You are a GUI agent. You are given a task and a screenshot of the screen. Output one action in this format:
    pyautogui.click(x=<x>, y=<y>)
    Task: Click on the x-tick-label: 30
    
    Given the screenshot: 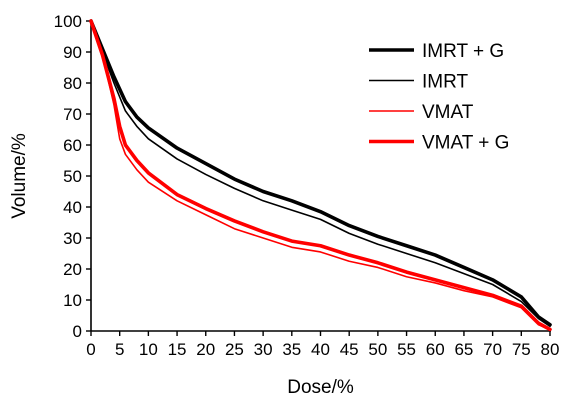 What is the action you would take?
    pyautogui.click(x=263, y=349)
    